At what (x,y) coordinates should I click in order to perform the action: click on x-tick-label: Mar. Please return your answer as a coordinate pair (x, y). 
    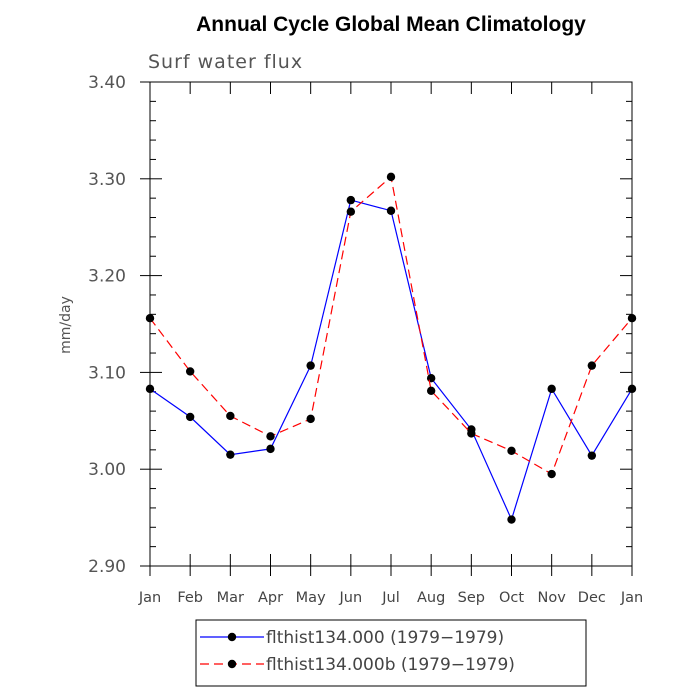
    Looking at the image, I should click on (230, 598).